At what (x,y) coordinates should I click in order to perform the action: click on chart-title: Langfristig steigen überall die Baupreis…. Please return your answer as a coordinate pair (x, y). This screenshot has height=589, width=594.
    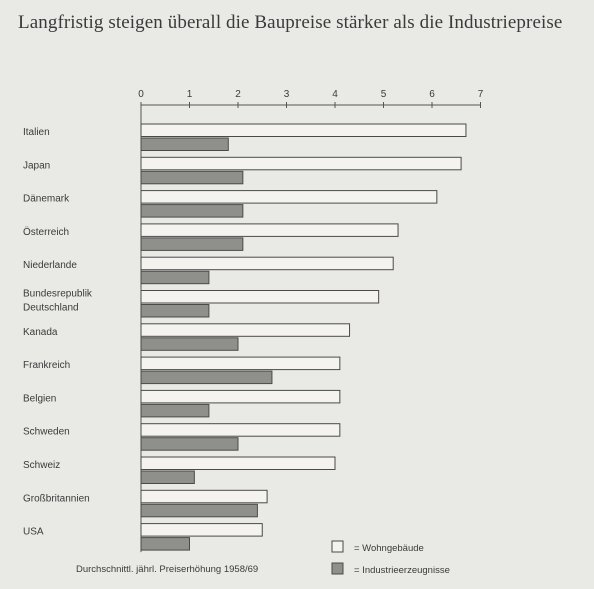
    Looking at the image, I should click on (290, 22).